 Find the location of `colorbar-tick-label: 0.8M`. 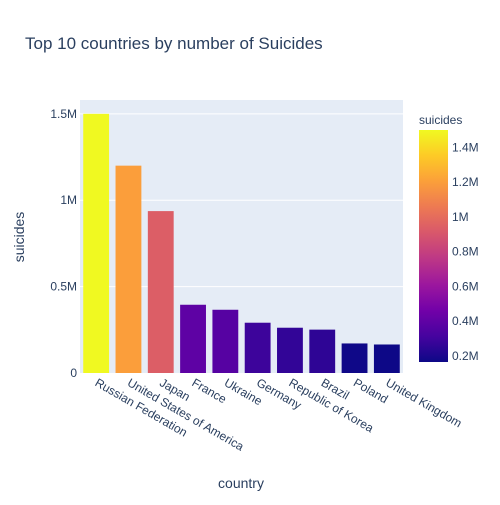

colorbar-tick-label: 0.8M is located at coordinates (465, 252).